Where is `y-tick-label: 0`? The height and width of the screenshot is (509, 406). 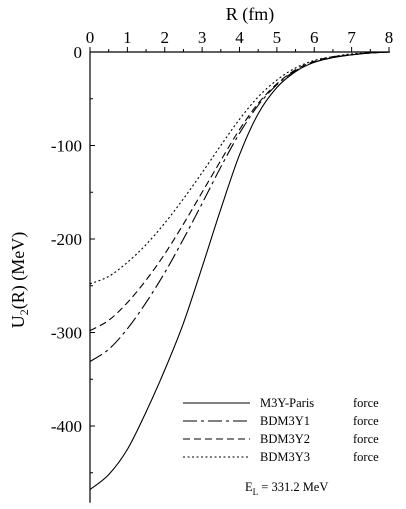 y-tick-label: 0 is located at coordinates (78, 52).